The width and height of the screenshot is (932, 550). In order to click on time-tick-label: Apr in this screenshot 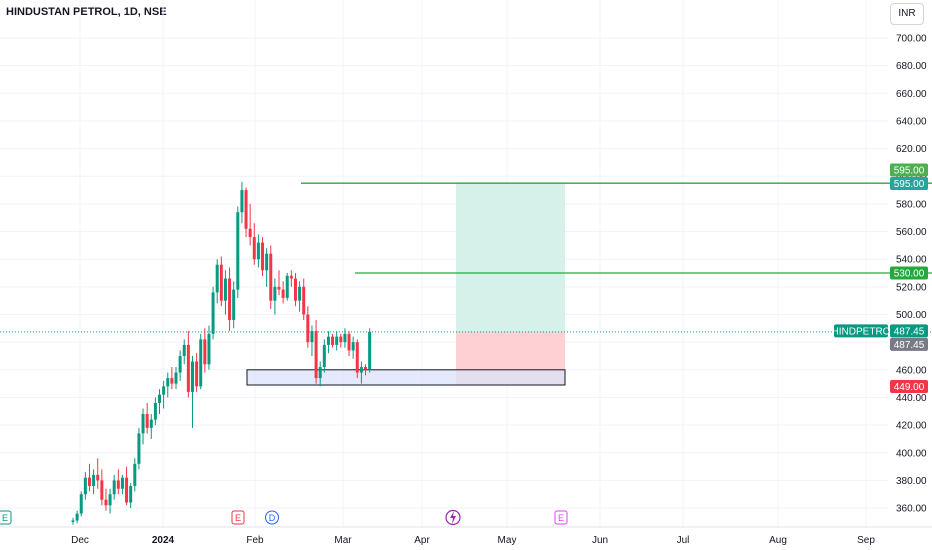, I will do `click(422, 540)`.